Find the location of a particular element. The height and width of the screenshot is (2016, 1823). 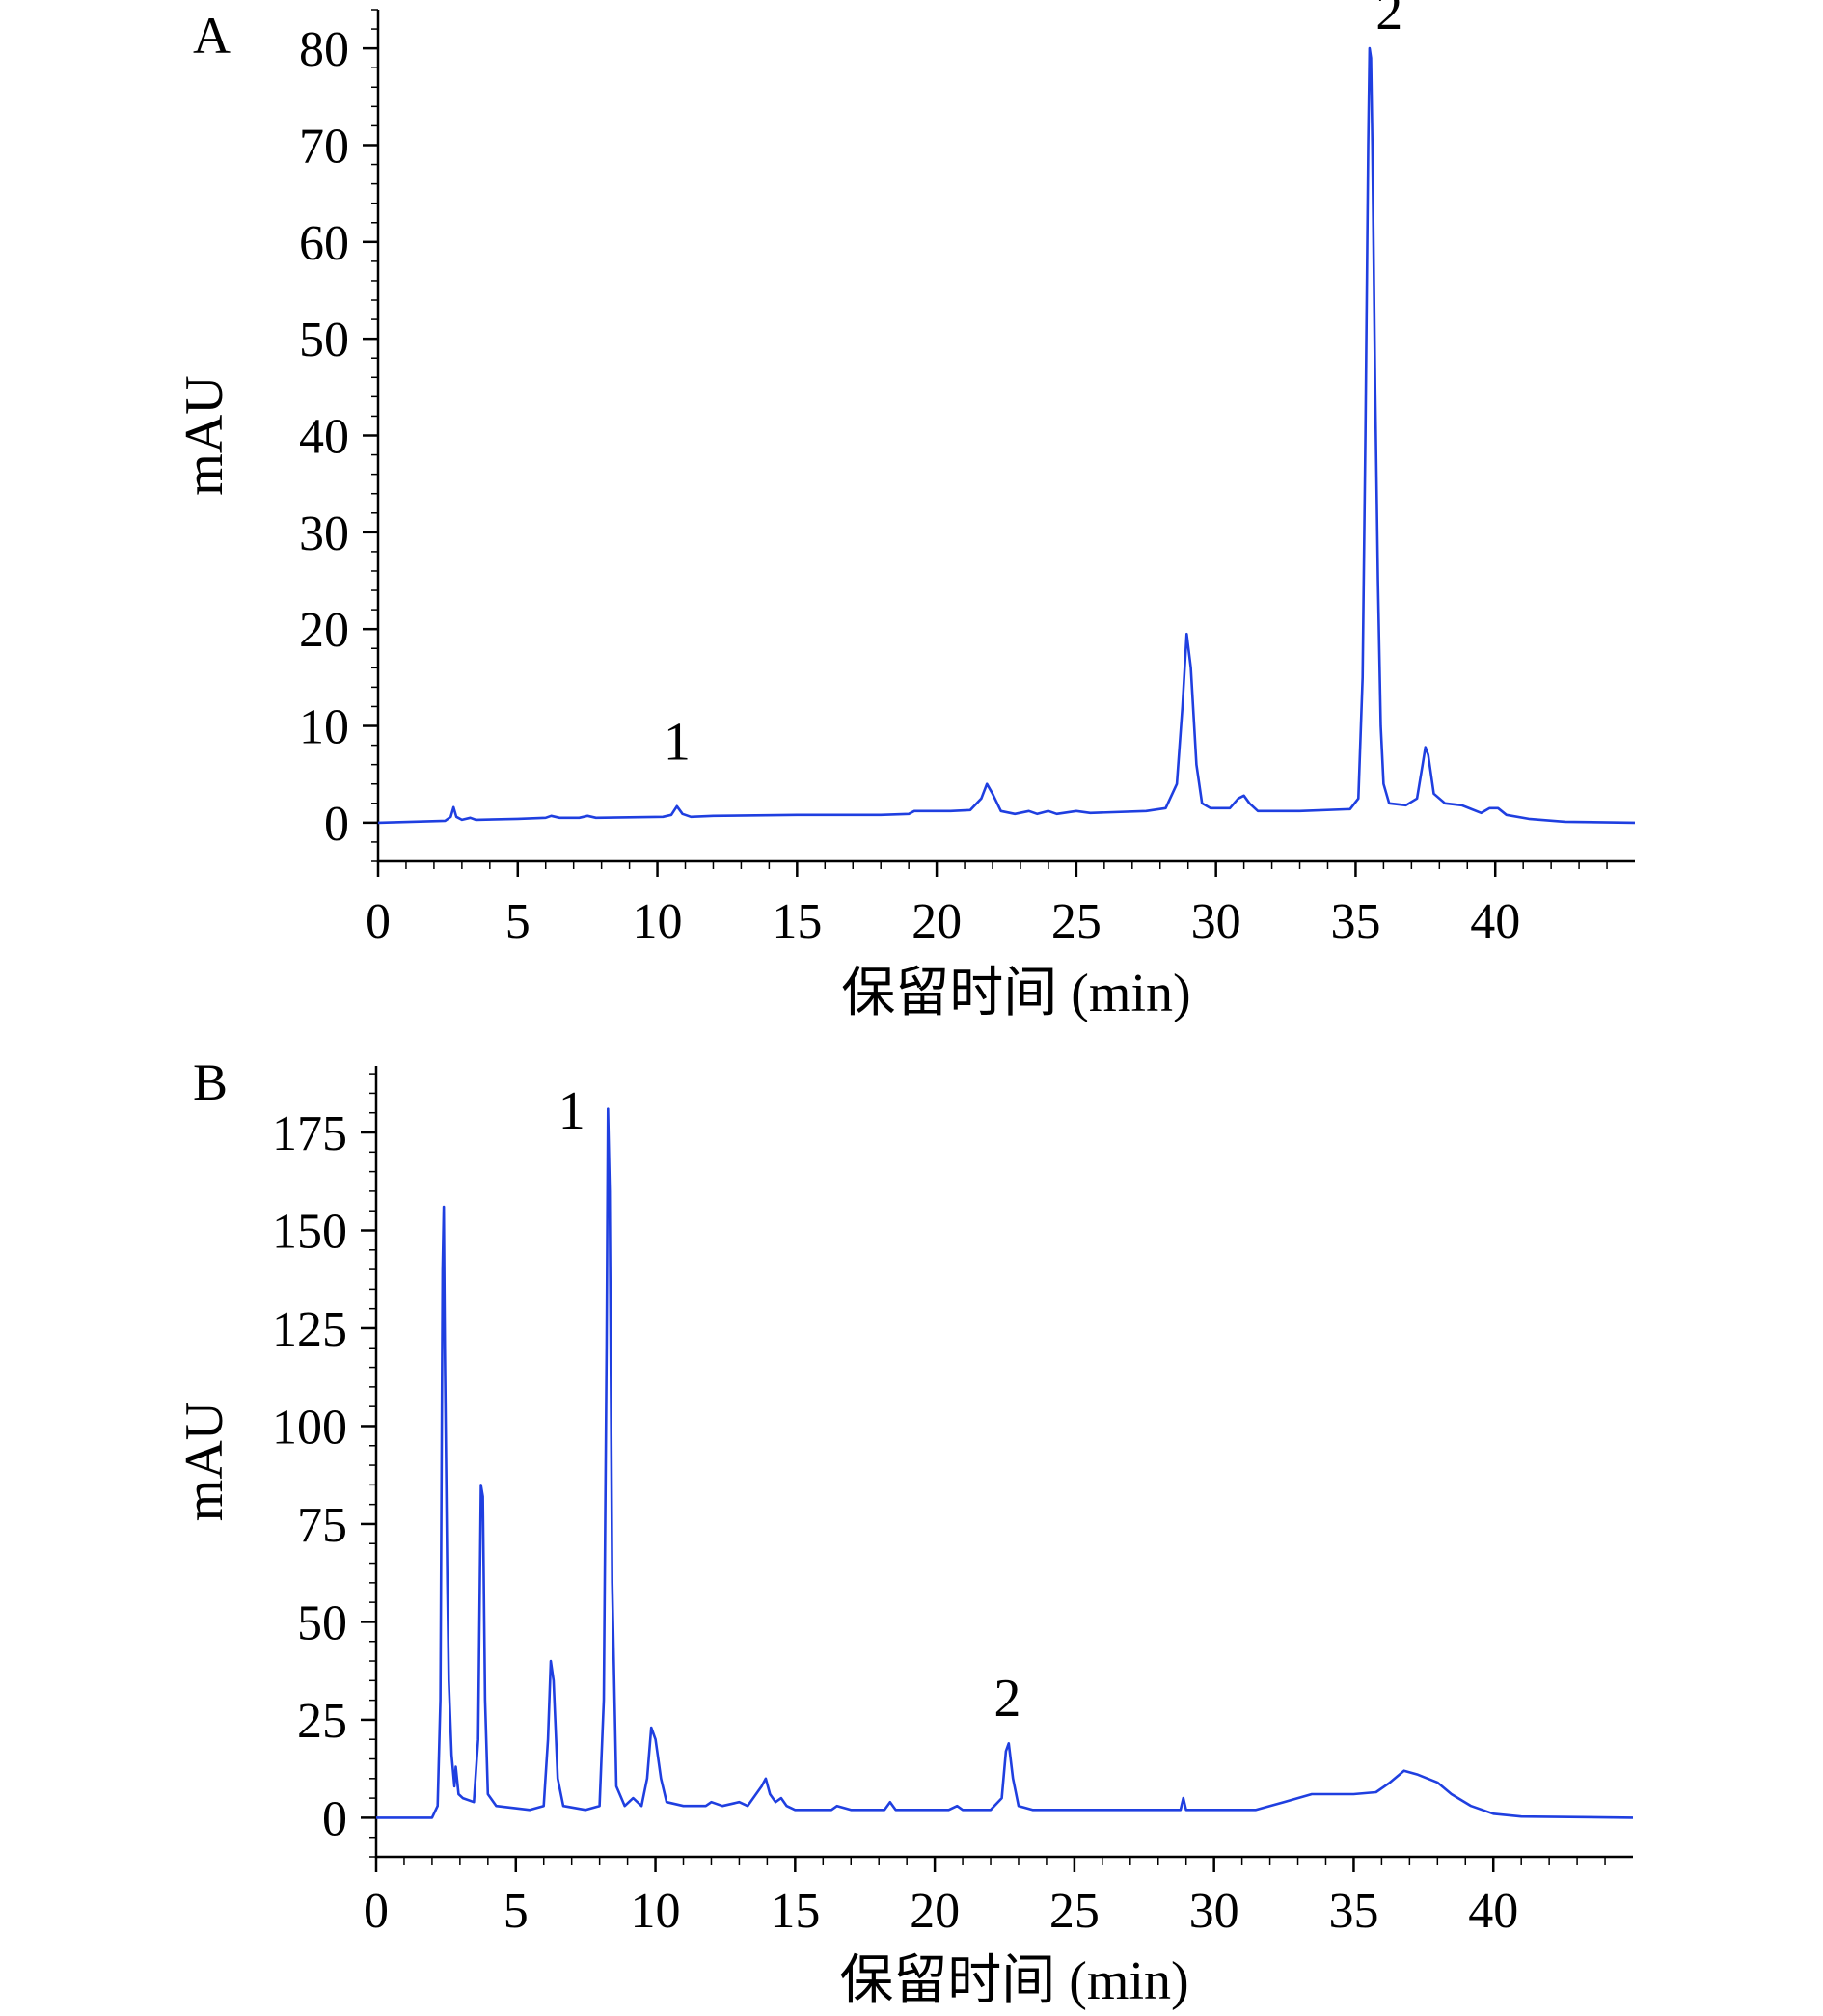

y-tick-label: 75 is located at coordinates (322, 1525).